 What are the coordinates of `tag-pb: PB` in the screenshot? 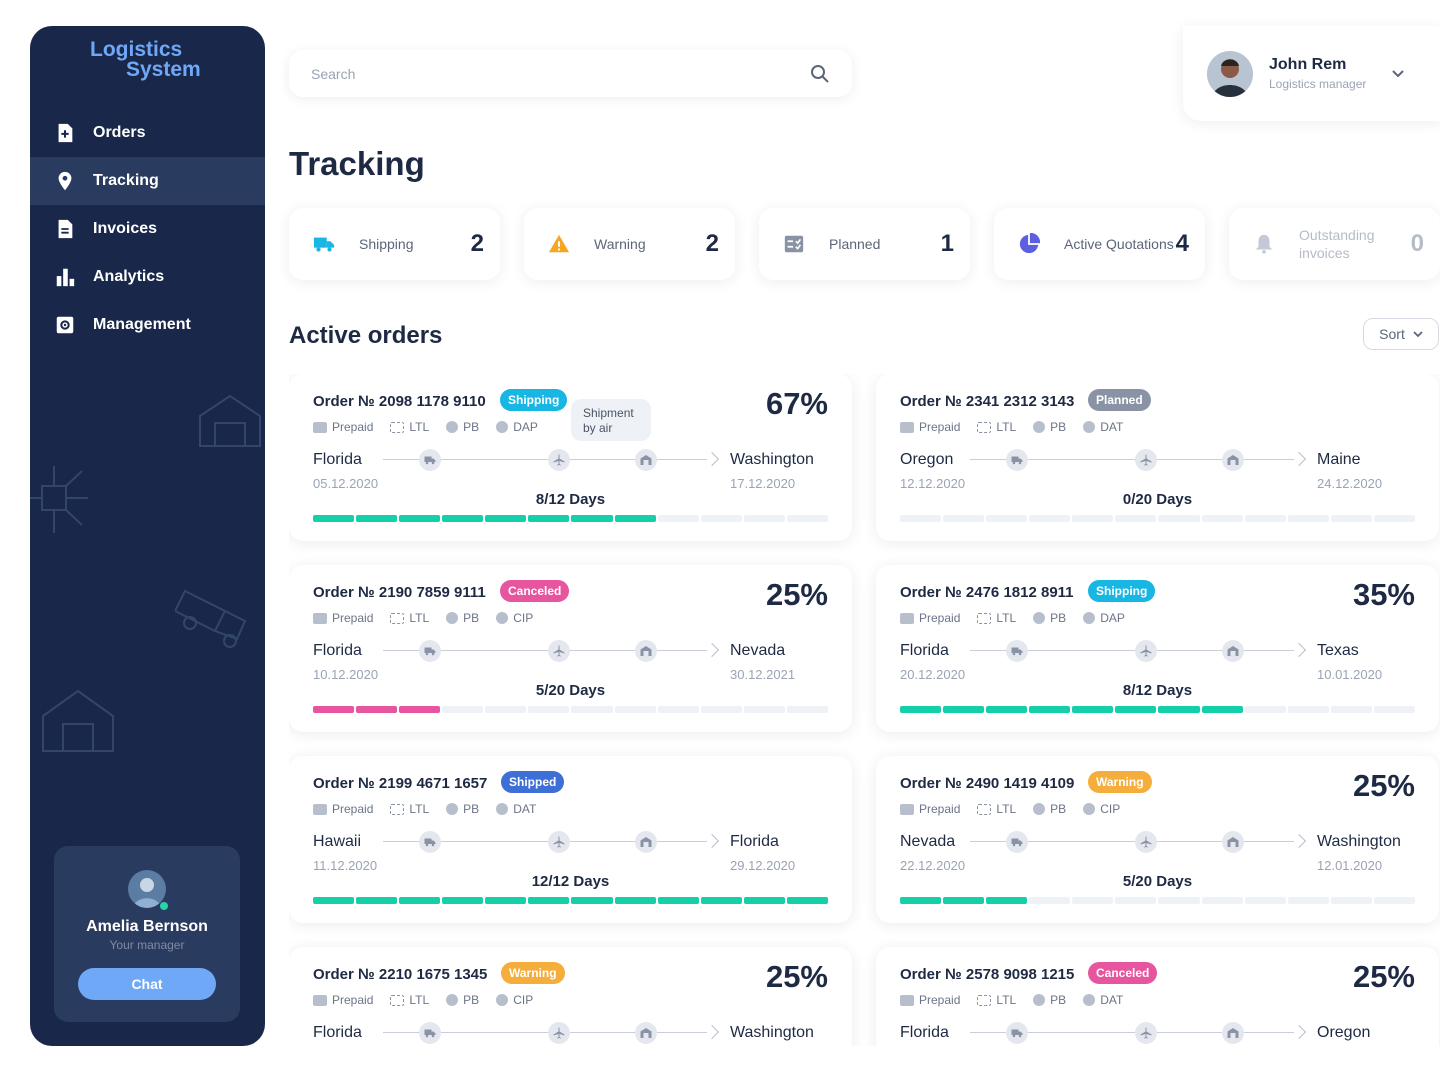 It's located at (1049, 1000).